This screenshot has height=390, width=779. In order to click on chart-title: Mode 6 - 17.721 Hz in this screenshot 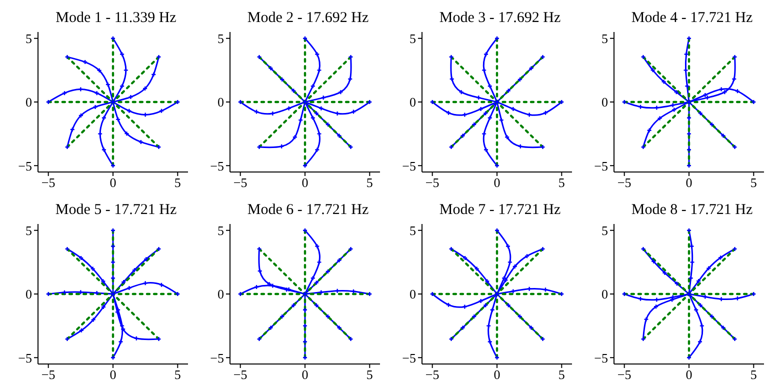, I will do `click(308, 210)`.